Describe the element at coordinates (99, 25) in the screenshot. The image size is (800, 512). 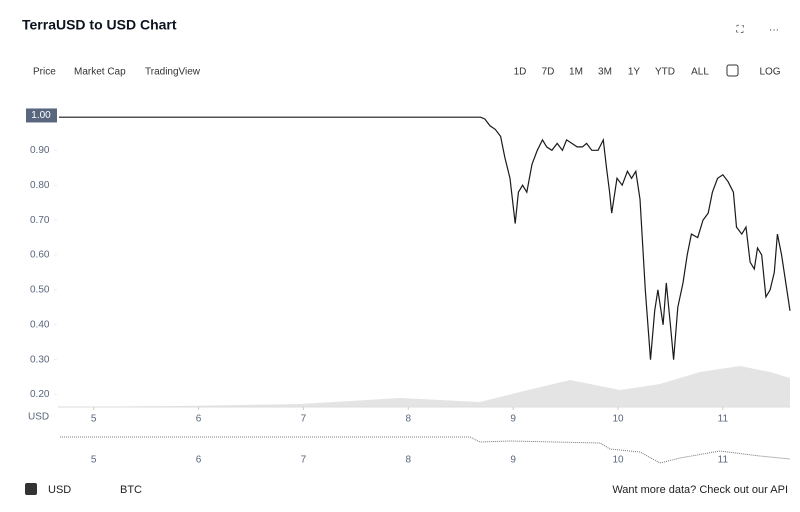
I see `chart-title: TerraUSD to USD Chart` at that location.